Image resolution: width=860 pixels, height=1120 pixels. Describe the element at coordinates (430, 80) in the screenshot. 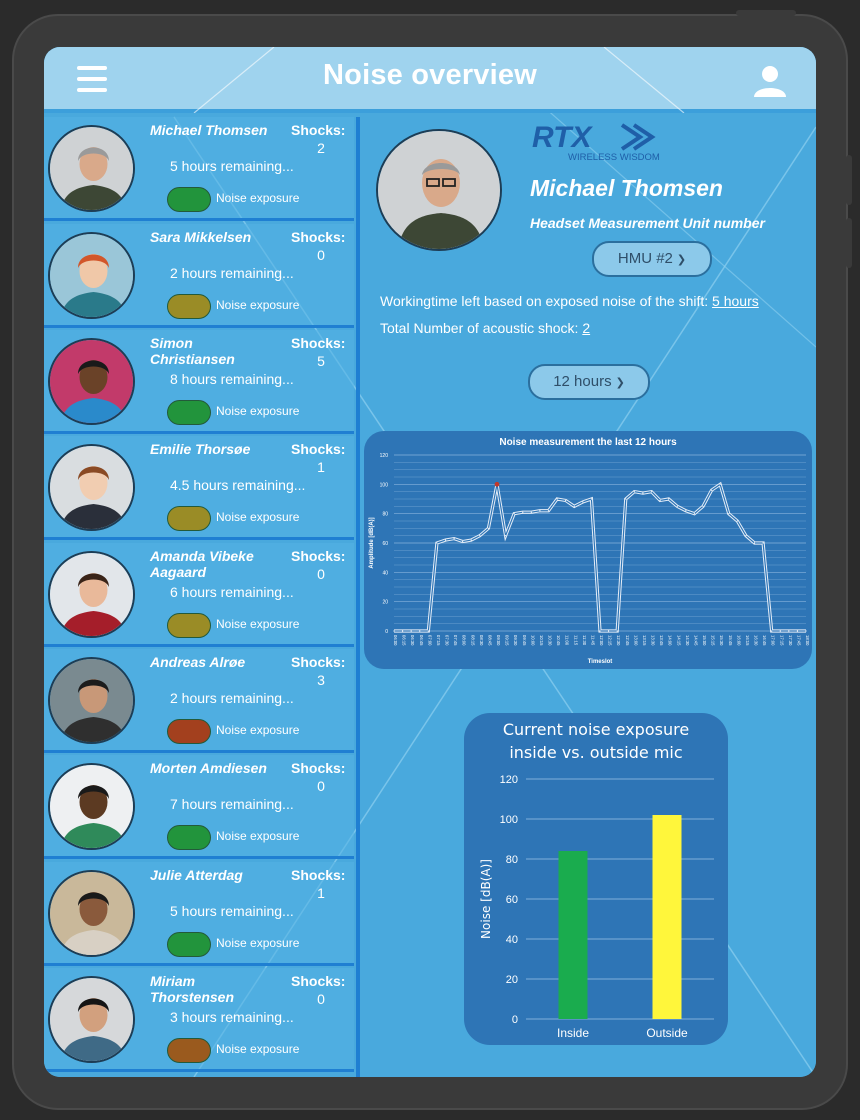

I see `top-bar: Noise overview` at that location.